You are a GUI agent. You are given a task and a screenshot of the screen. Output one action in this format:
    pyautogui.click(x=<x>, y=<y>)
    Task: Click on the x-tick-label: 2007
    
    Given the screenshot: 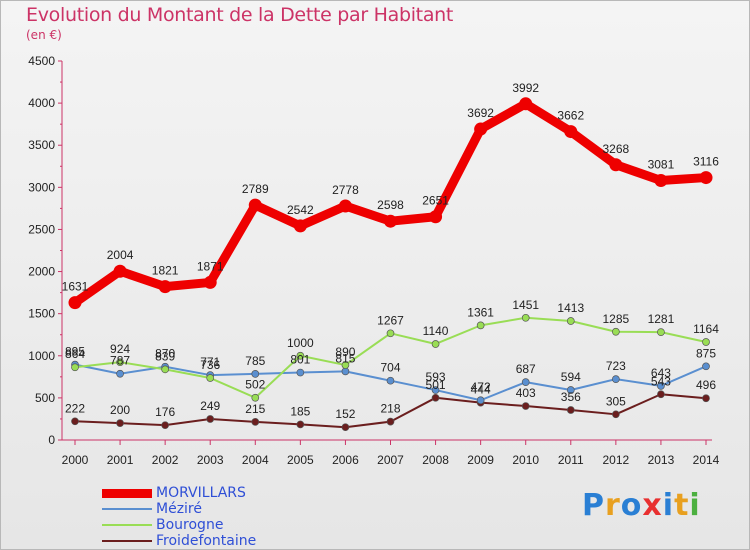 What is the action you would take?
    pyautogui.click(x=390, y=460)
    